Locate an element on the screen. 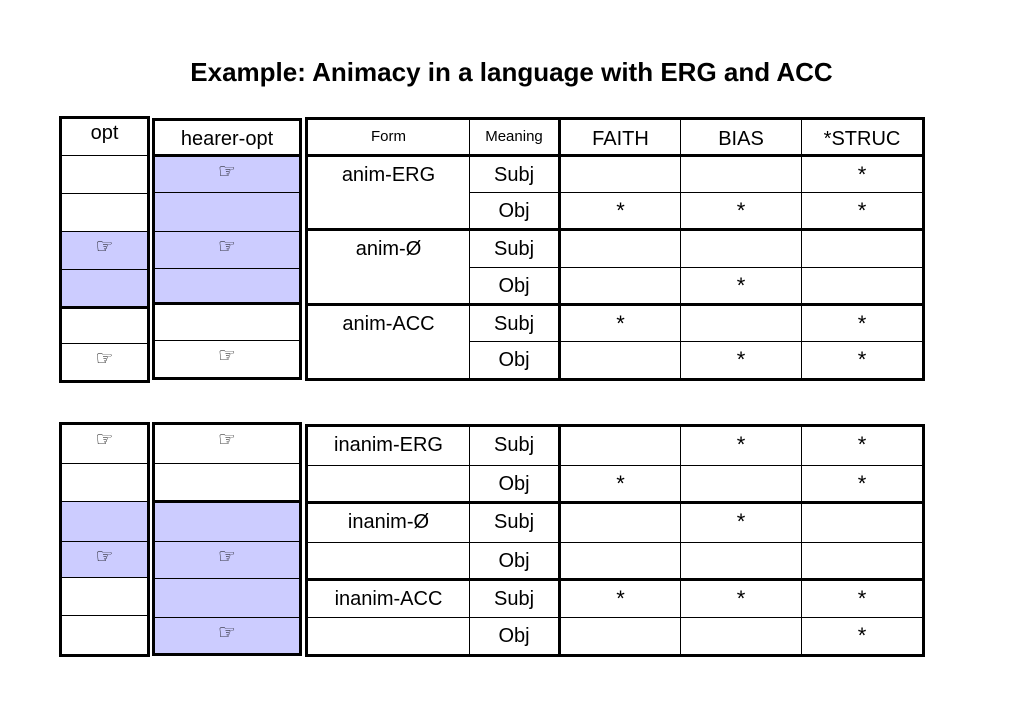 This screenshot has height=708, width=1023. form-cell: inanim-ACC is located at coordinates (388, 598).